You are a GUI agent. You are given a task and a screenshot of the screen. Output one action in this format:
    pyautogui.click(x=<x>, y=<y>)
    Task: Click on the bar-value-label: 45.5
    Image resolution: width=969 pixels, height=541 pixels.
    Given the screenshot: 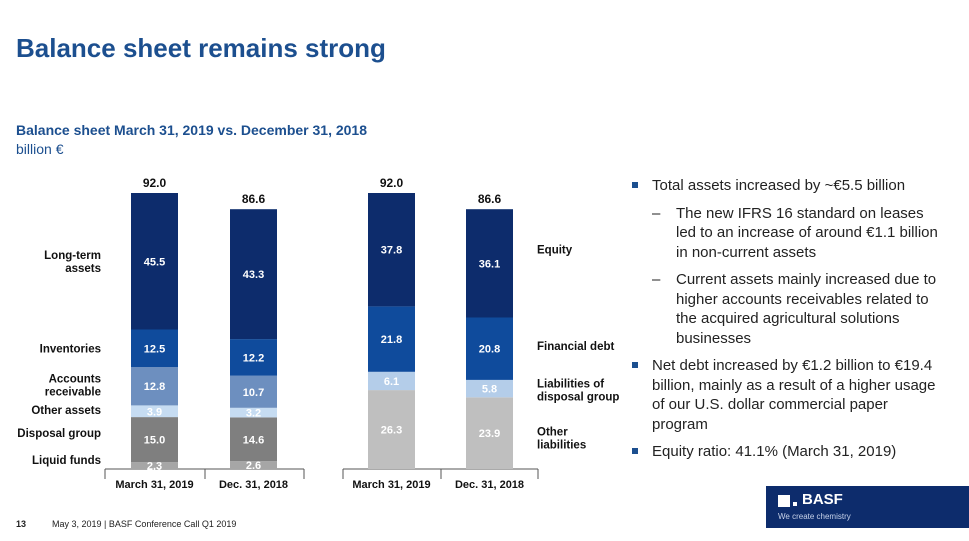 What is the action you would take?
    pyautogui.click(x=154, y=262)
    